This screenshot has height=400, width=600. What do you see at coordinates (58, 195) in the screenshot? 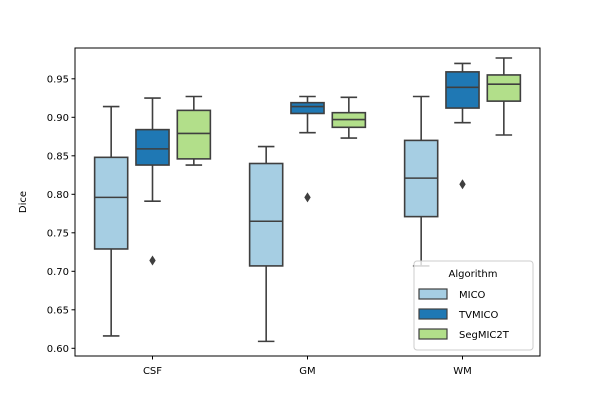
I see `y-tick-label: 0.80` at bounding box center [58, 195].